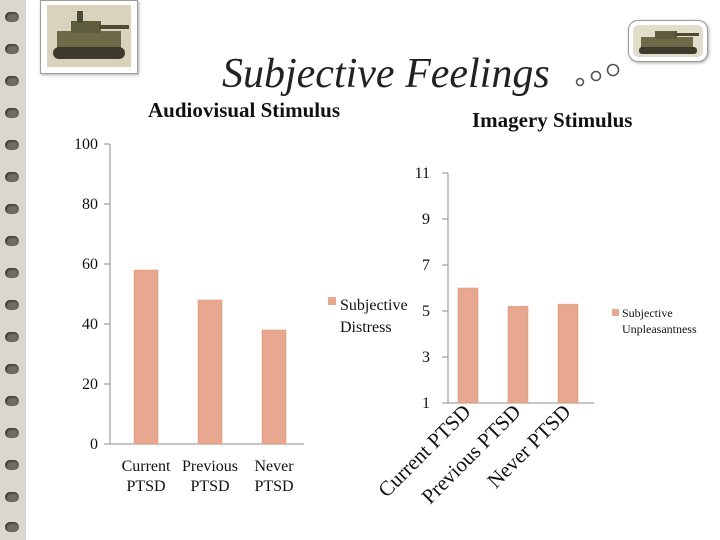 Image resolution: width=720 pixels, height=540 pixels. Describe the element at coordinates (422, 173) in the screenshot. I see `y-tick-label: 11` at that location.